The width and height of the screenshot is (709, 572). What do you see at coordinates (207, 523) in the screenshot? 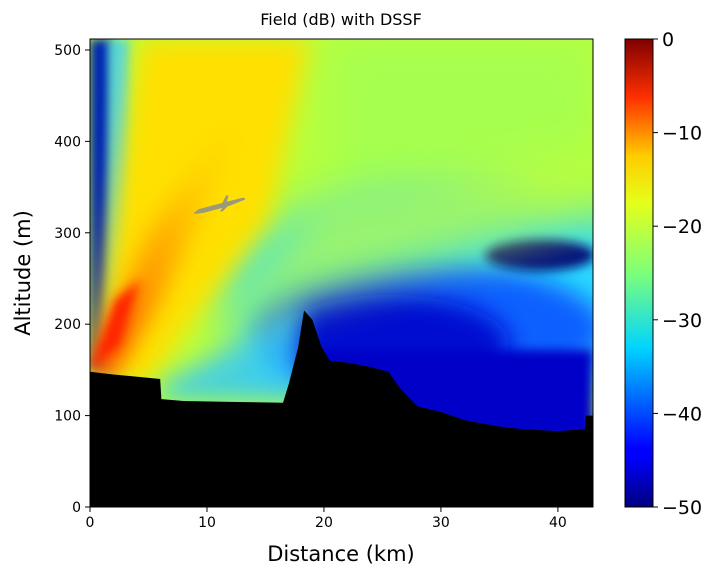
I see `x-tick-label: 10` at bounding box center [207, 523].